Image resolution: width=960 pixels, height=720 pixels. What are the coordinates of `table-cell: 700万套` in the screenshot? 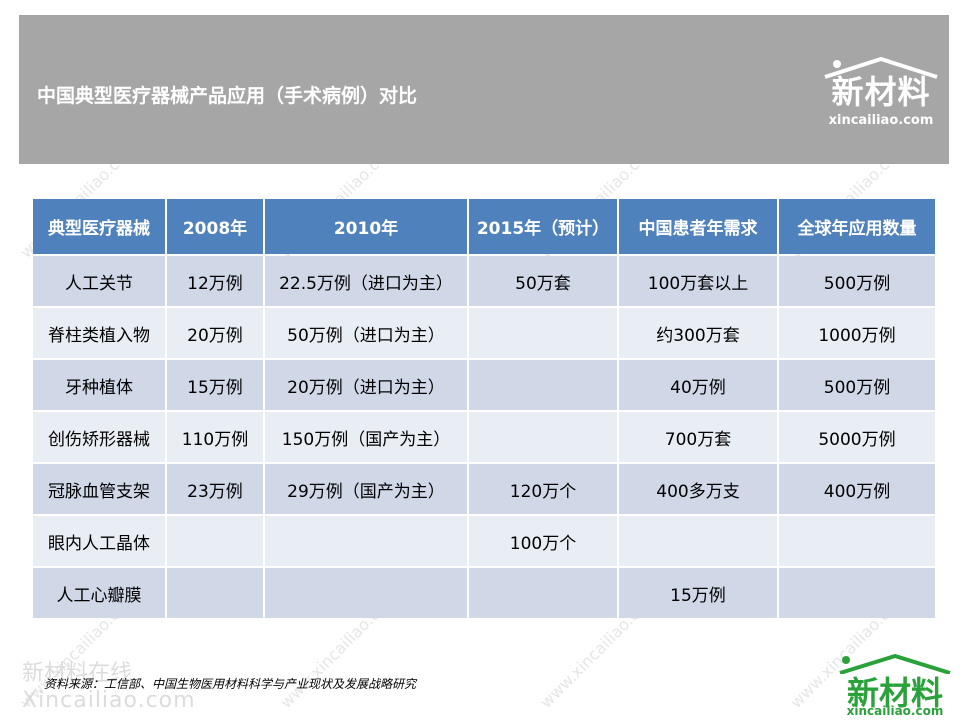 It's located at (698, 437).